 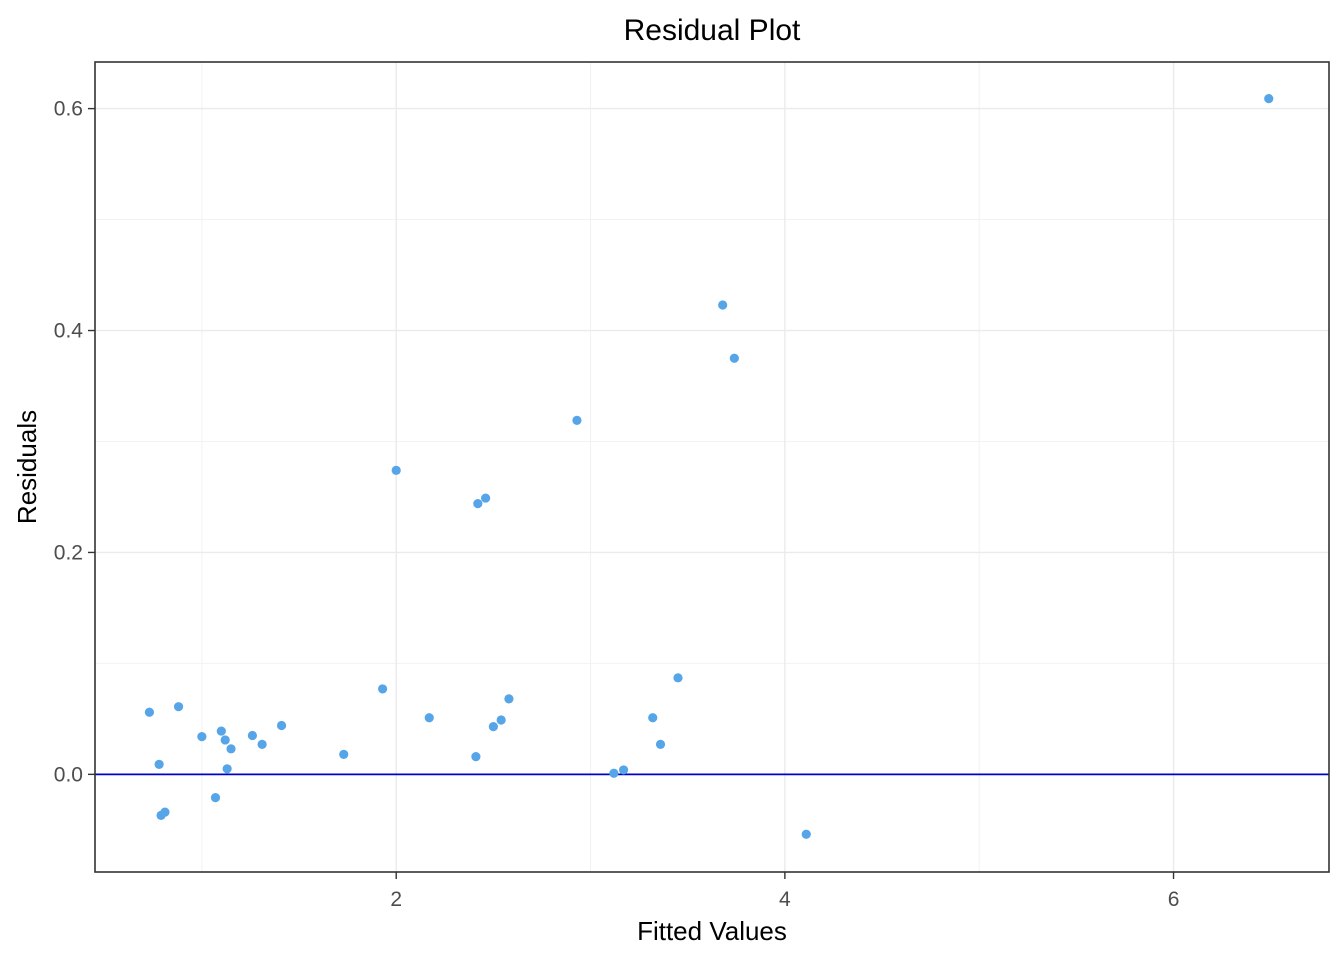 I want to click on chart-title: Residual Plot, so click(x=712, y=30).